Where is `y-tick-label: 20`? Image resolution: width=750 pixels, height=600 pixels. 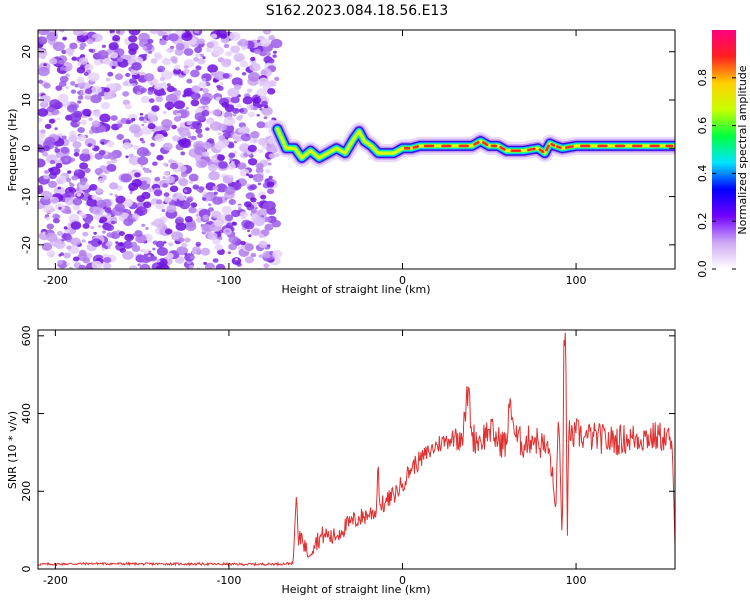 y-tick-label: 20 is located at coordinates (26, 52).